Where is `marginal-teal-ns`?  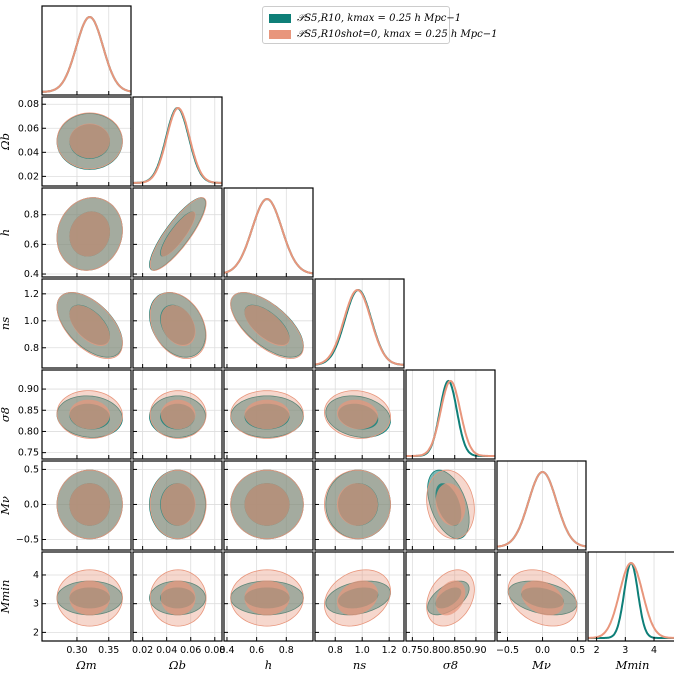 marginal-teal-ns is located at coordinates (359, 327).